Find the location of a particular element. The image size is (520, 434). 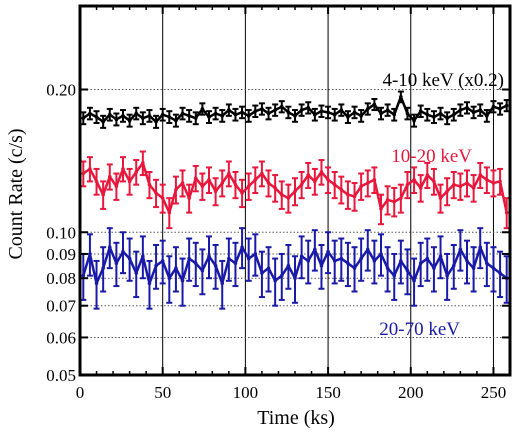

x-axis-label: Time (ks) is located at coordinates (296, 418).